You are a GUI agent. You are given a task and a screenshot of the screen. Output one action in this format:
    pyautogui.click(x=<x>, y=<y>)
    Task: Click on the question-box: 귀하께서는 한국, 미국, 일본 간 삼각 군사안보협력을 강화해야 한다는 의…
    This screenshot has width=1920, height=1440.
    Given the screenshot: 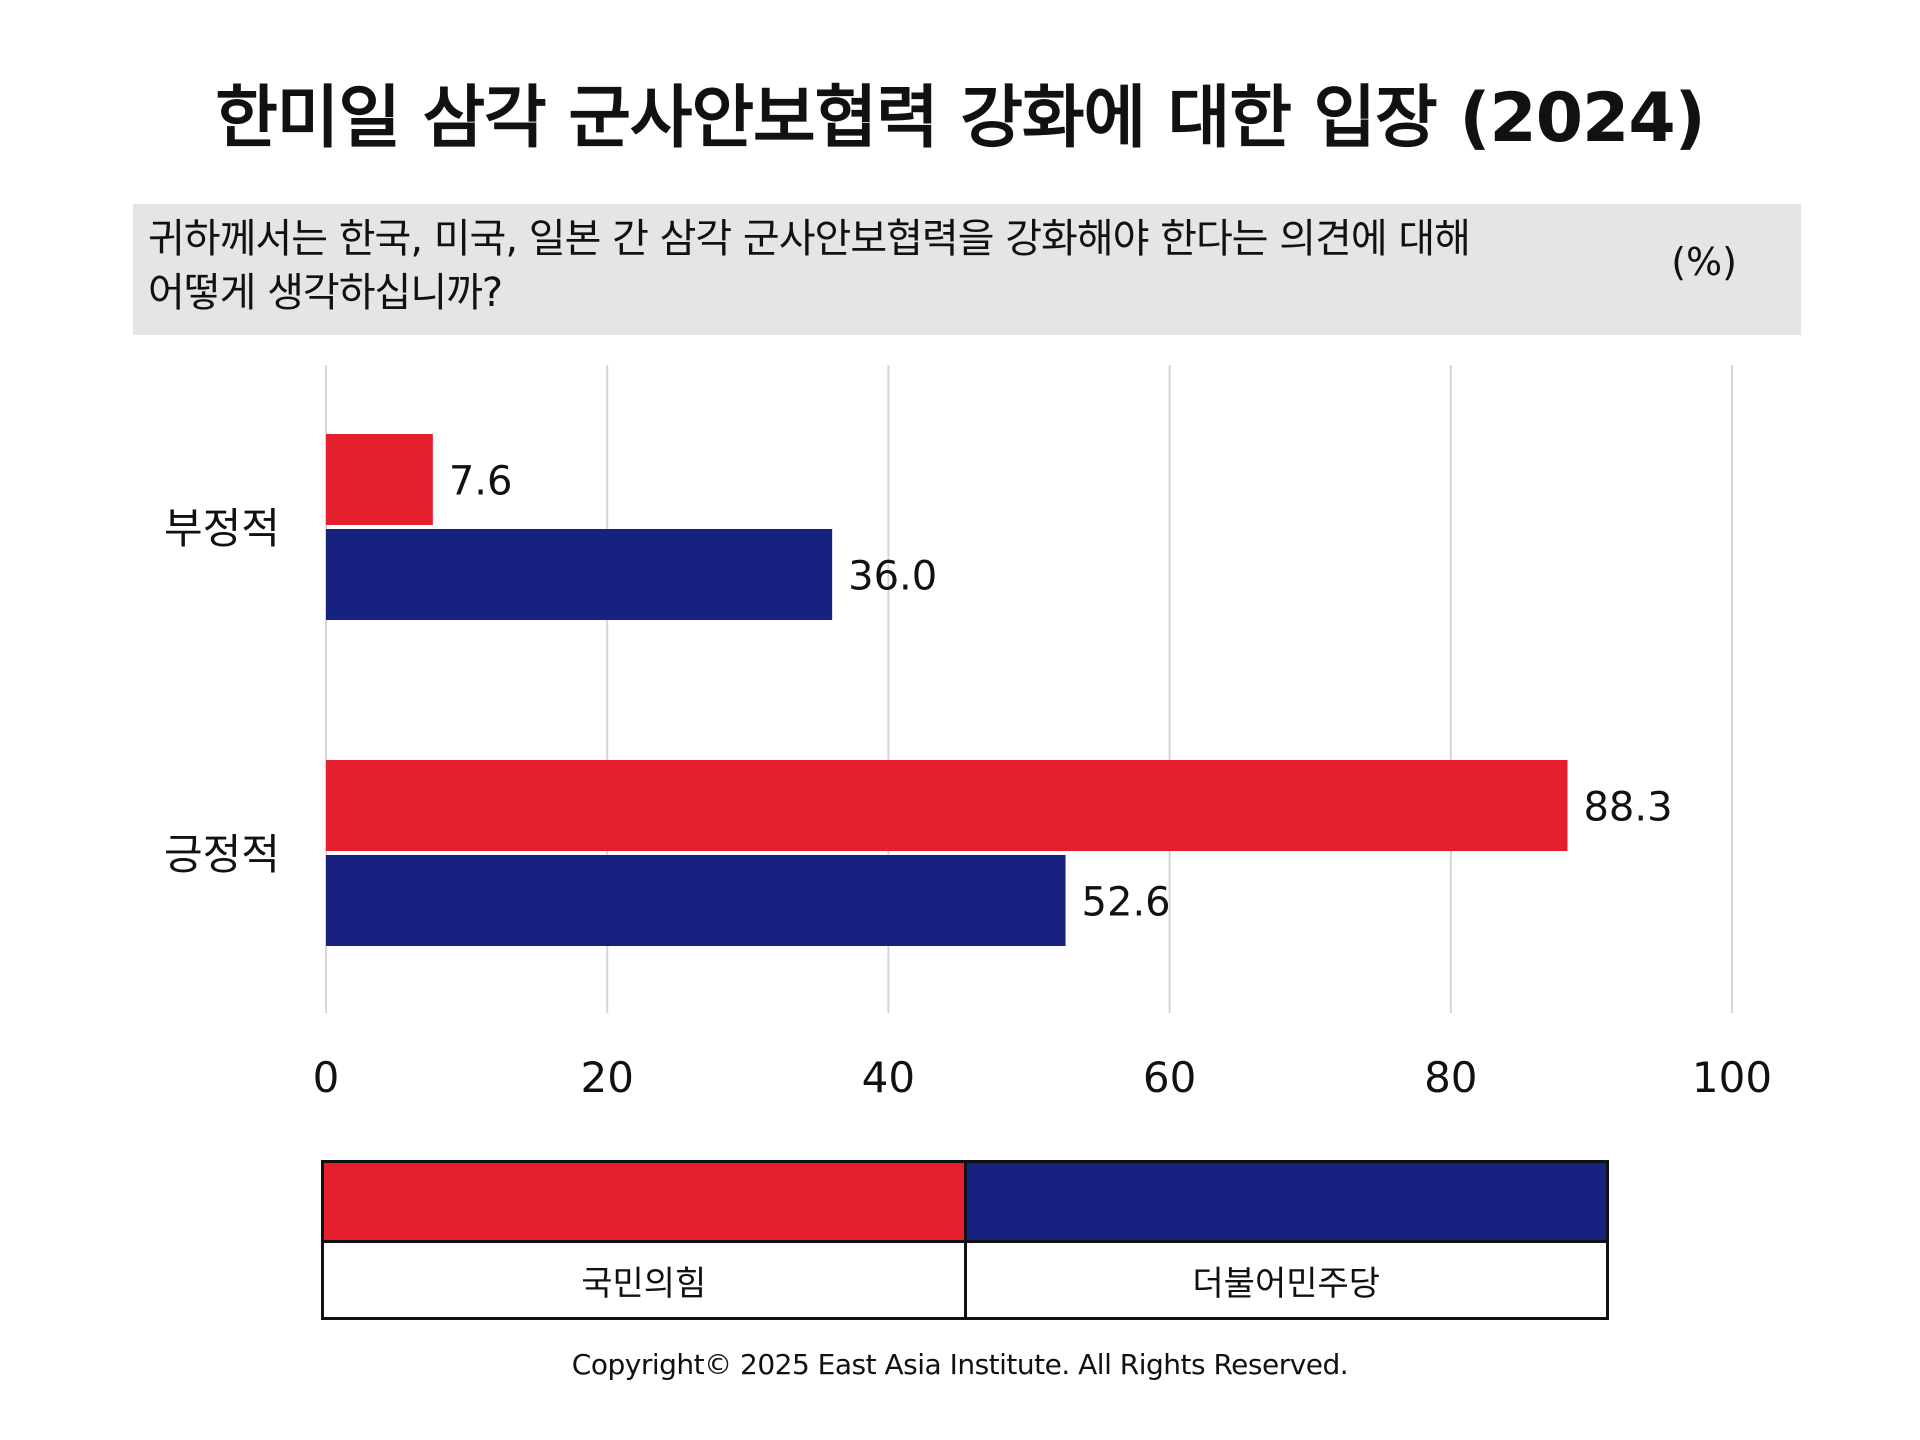 What is the action you would take?
    pyautogui.click(x=967, y=269)
    